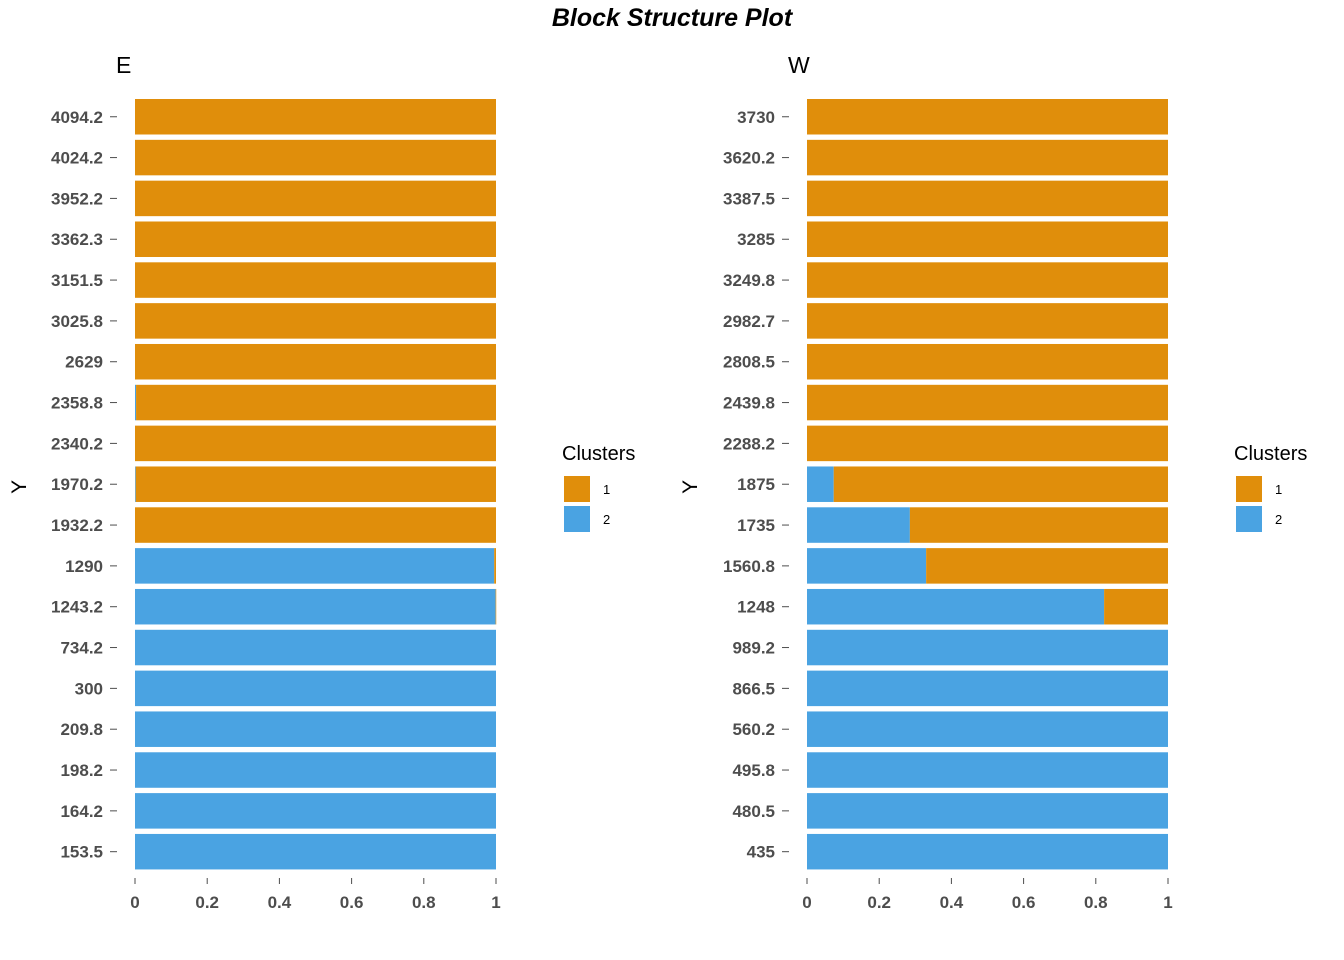 The width and height of the screenshot is (1344, 960). What do you see at coordinates (77, 525) in the screenshot?
I see `y-tick-label: 1932.2` at bounding box center [77, 525].